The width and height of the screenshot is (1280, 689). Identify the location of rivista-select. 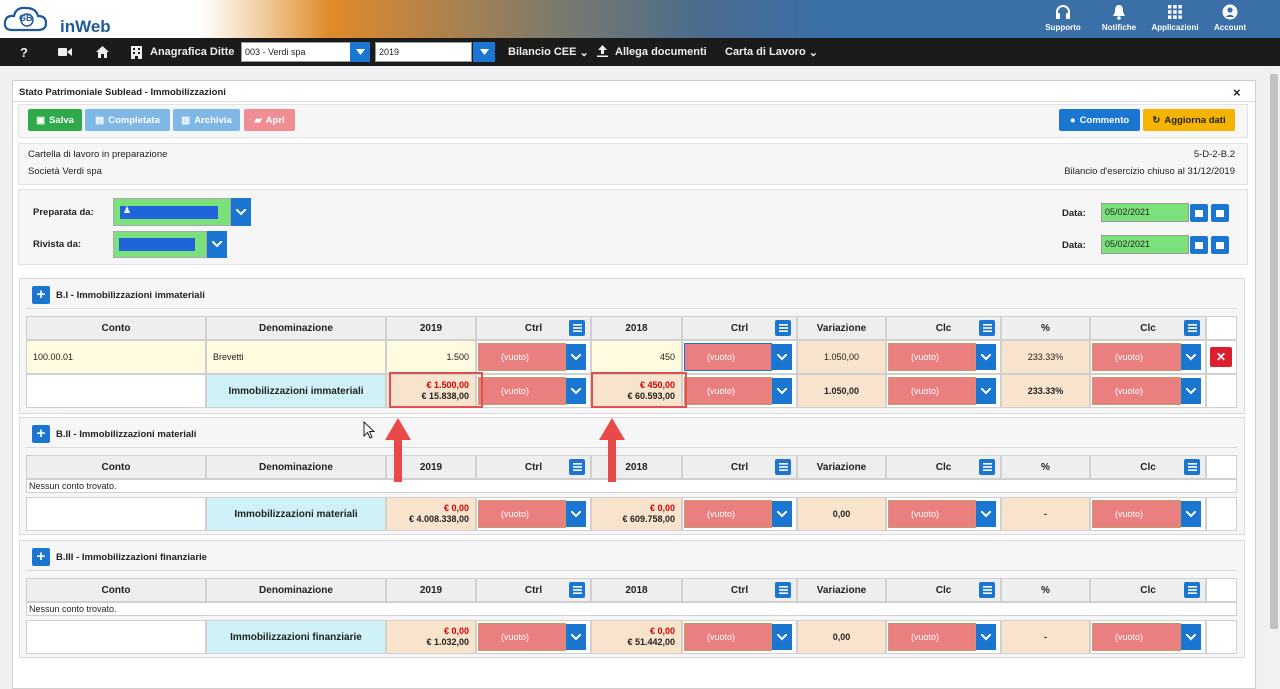
(160, 244).